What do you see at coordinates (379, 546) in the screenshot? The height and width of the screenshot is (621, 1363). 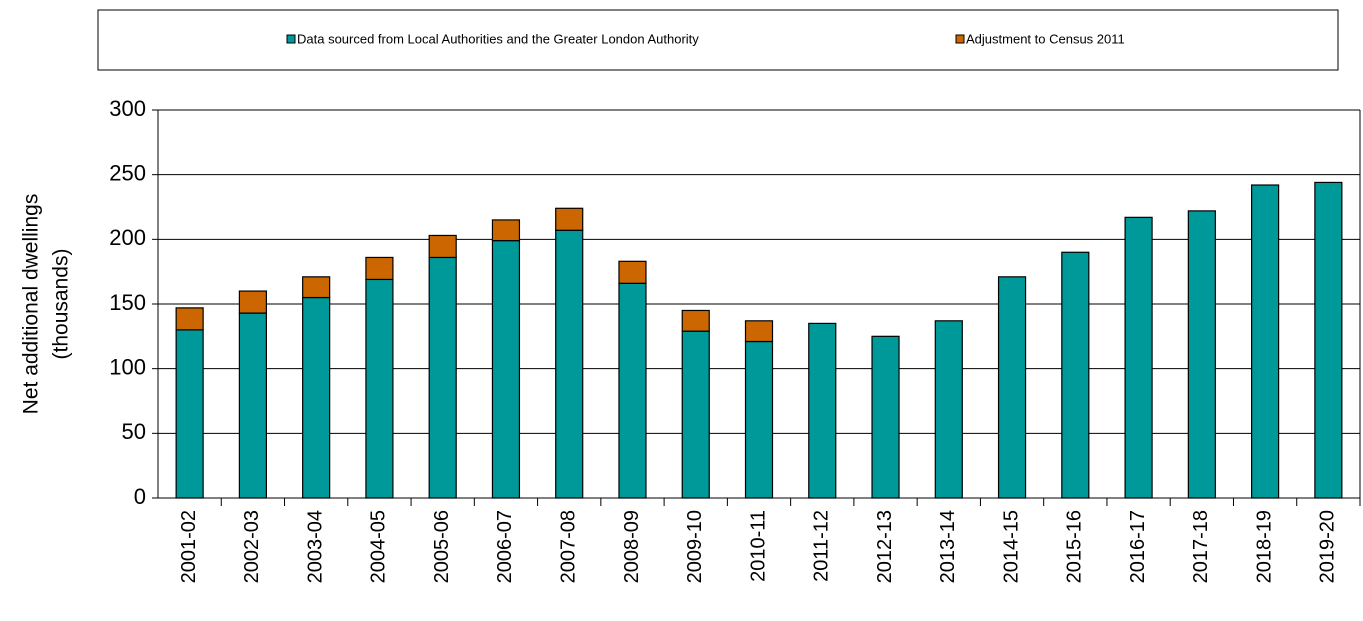 I see `x-tick-label: 2004-05` at bounding box center [379, 546].